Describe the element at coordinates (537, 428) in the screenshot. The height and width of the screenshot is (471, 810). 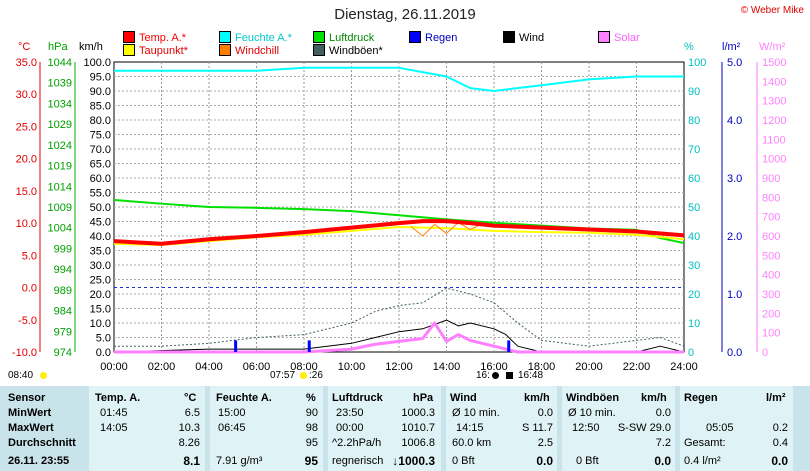
I see `wind-max: S 11.7` at that location.